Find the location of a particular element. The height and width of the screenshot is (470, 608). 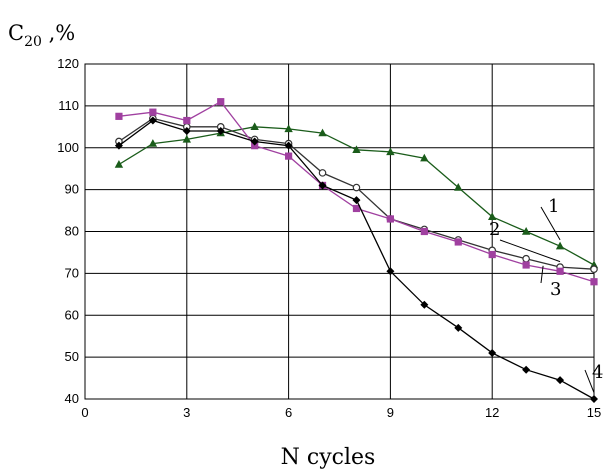

y-tick-label-8: 120 is located at coordinates (68, 63).